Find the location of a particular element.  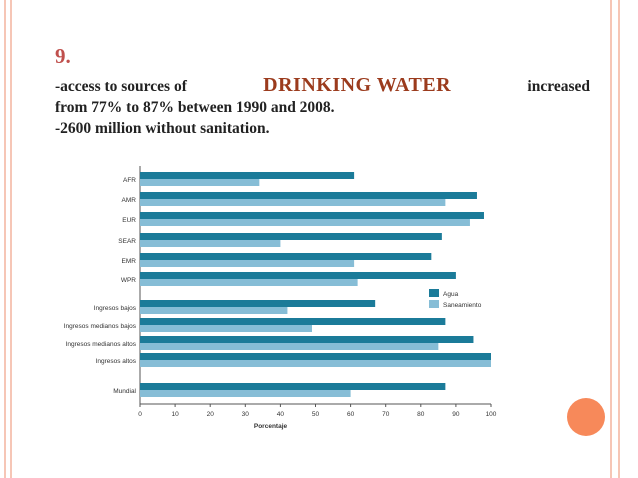

x-tick-label: 20 is located at coordinates (211, 414).